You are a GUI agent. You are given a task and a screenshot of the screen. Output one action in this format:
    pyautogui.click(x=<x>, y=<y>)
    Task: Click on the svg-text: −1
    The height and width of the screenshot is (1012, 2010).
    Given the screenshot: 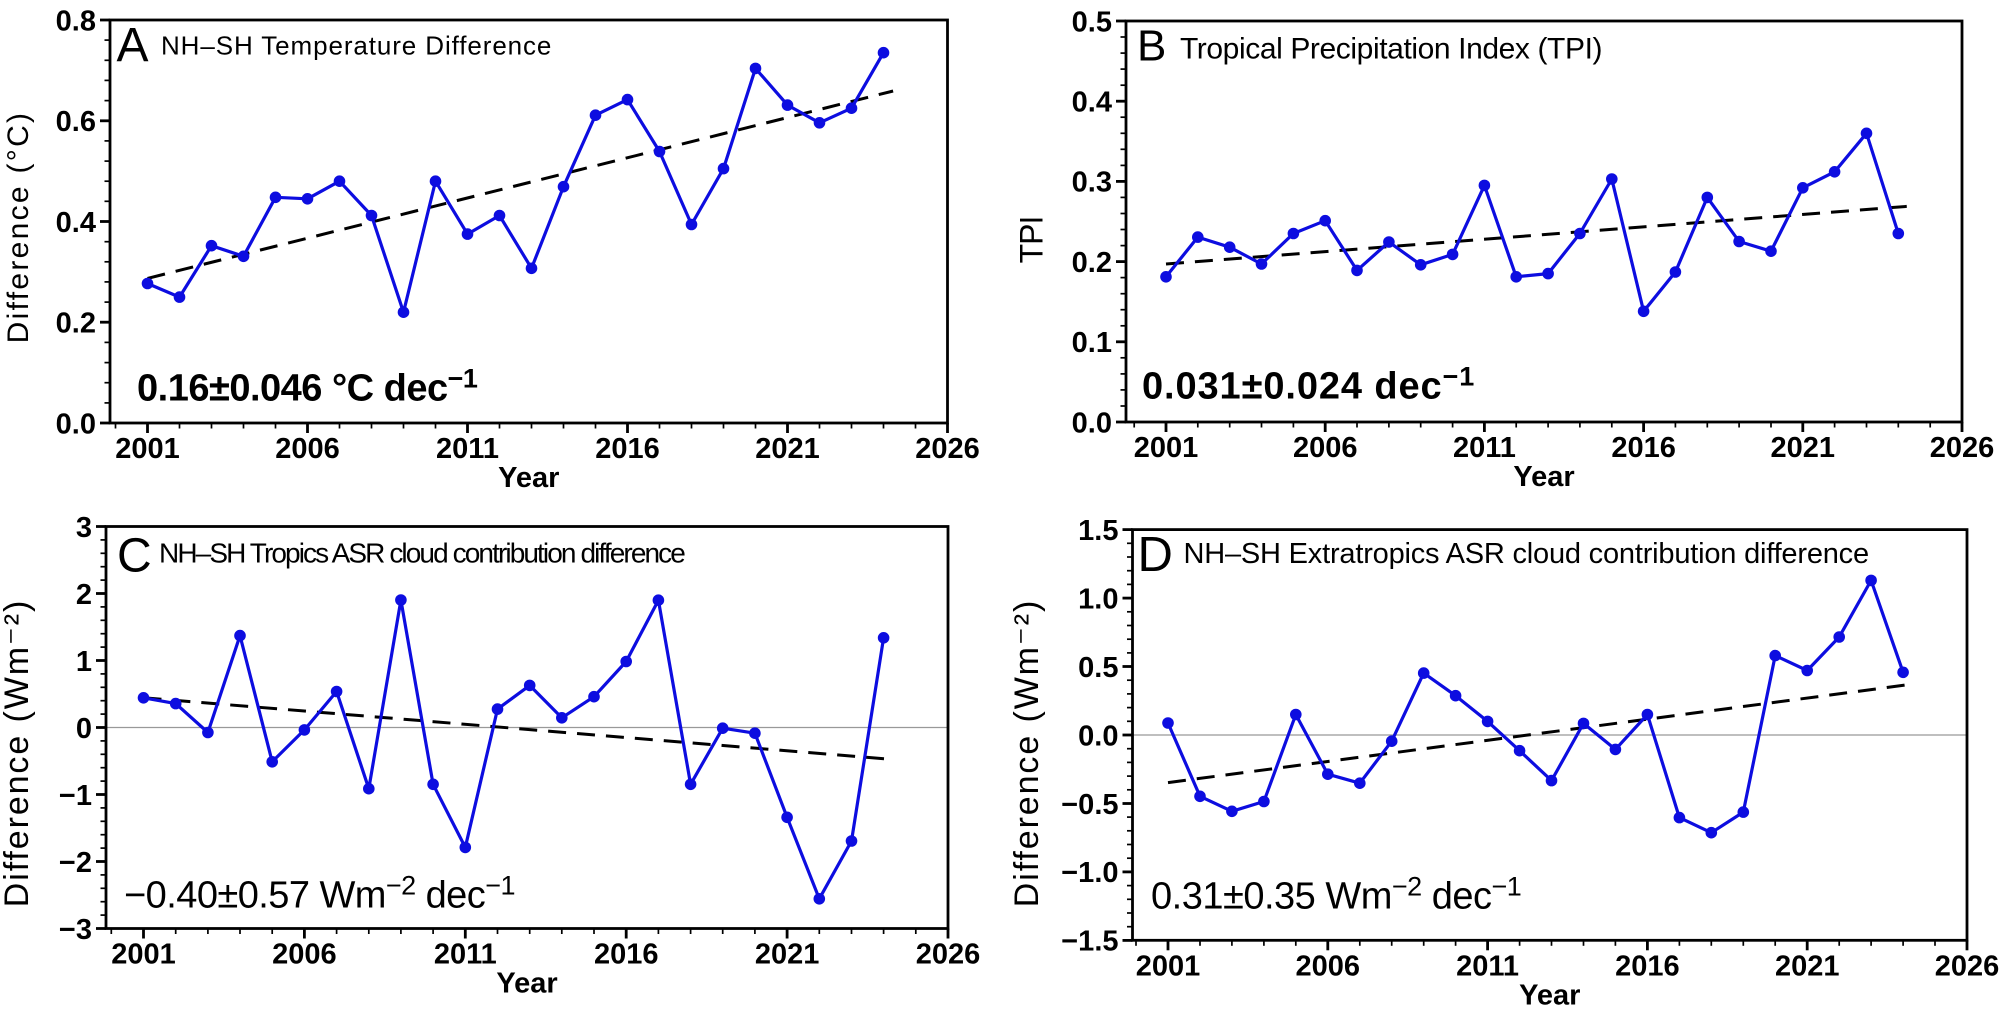 What is the action you would take?
    pyautogui.click(x=75, y=796)
    